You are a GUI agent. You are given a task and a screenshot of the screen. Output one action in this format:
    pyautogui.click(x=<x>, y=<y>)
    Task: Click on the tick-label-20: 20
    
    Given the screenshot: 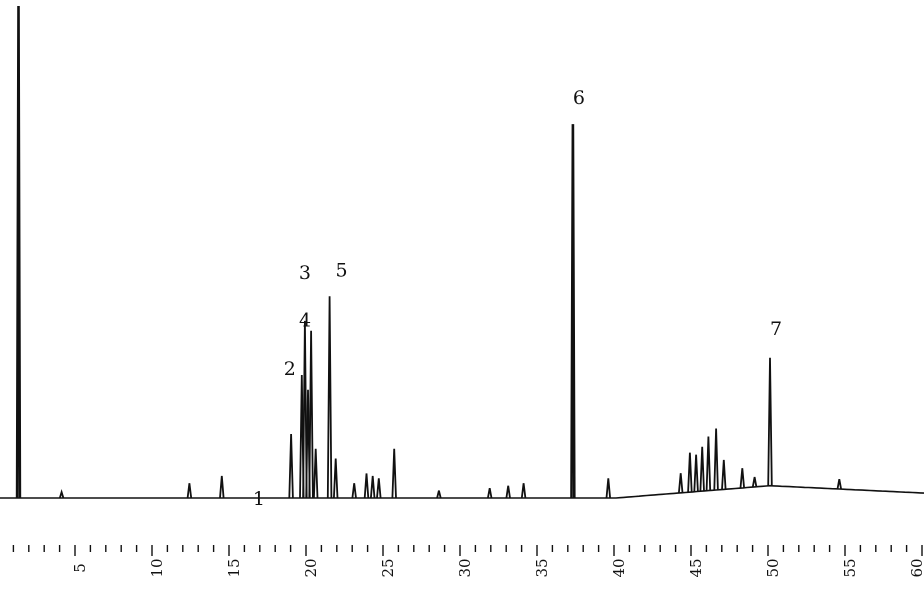 What is the action you would take?
    pyautogui.click(x=311, y=567)
    